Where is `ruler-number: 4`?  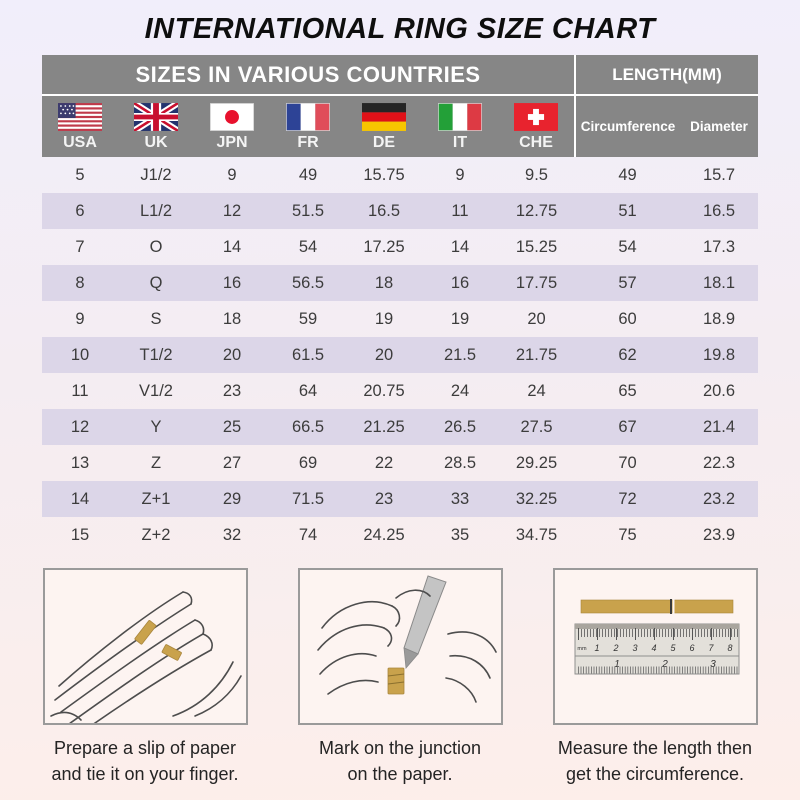
ruler-number: 4 is located at coordinates (653, 648).